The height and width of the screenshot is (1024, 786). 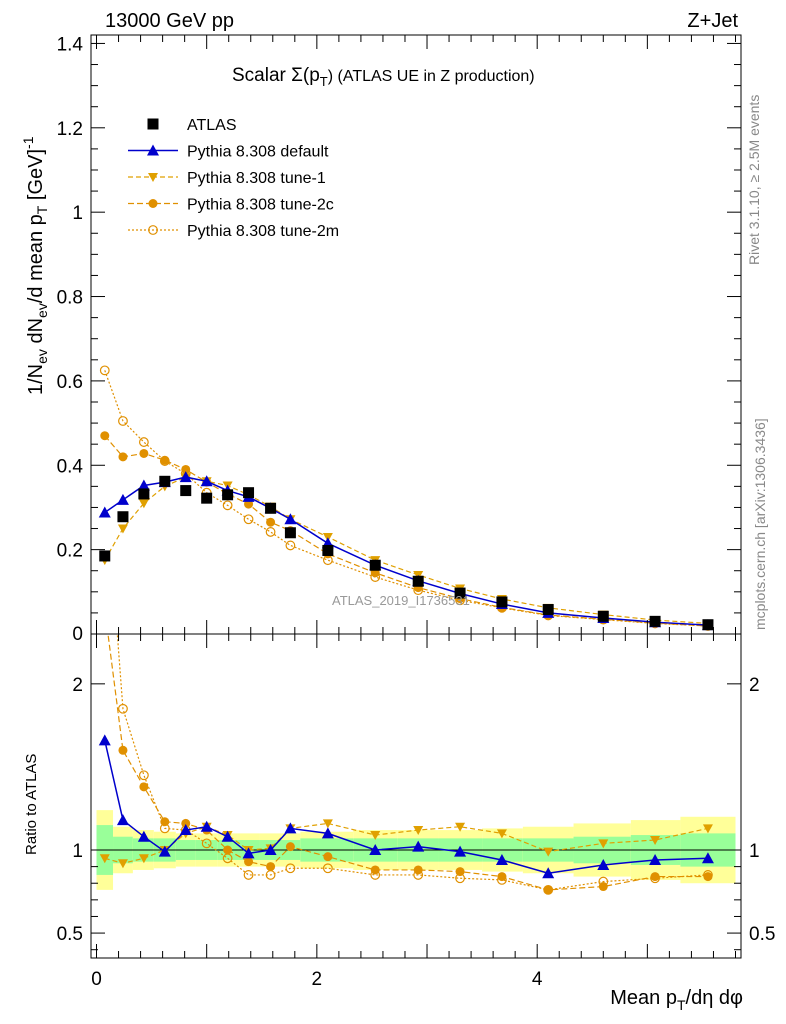 I want to click on y-tick-label-ratio-right: 0.5, so click(x=762, y=934).